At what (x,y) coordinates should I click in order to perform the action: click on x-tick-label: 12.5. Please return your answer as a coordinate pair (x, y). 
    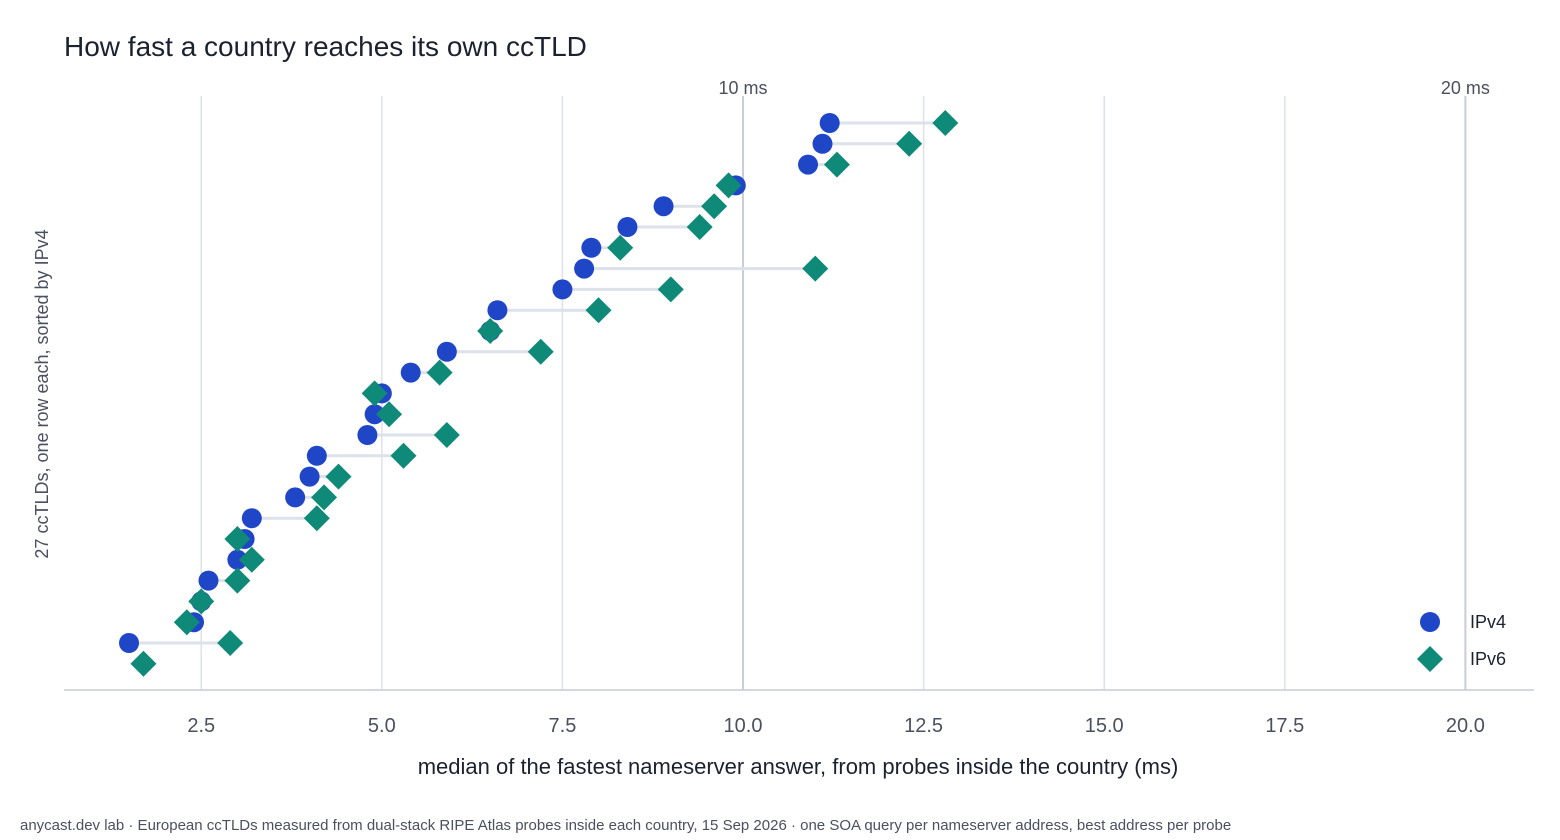
    Looking at the image, I should click on (923, 726).